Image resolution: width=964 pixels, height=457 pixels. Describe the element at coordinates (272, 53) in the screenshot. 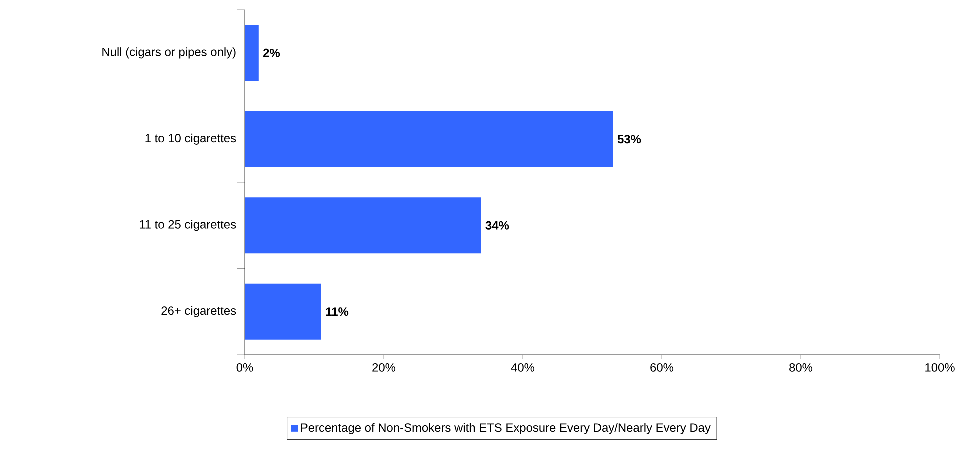

I see `data-label: 2%` at that location.